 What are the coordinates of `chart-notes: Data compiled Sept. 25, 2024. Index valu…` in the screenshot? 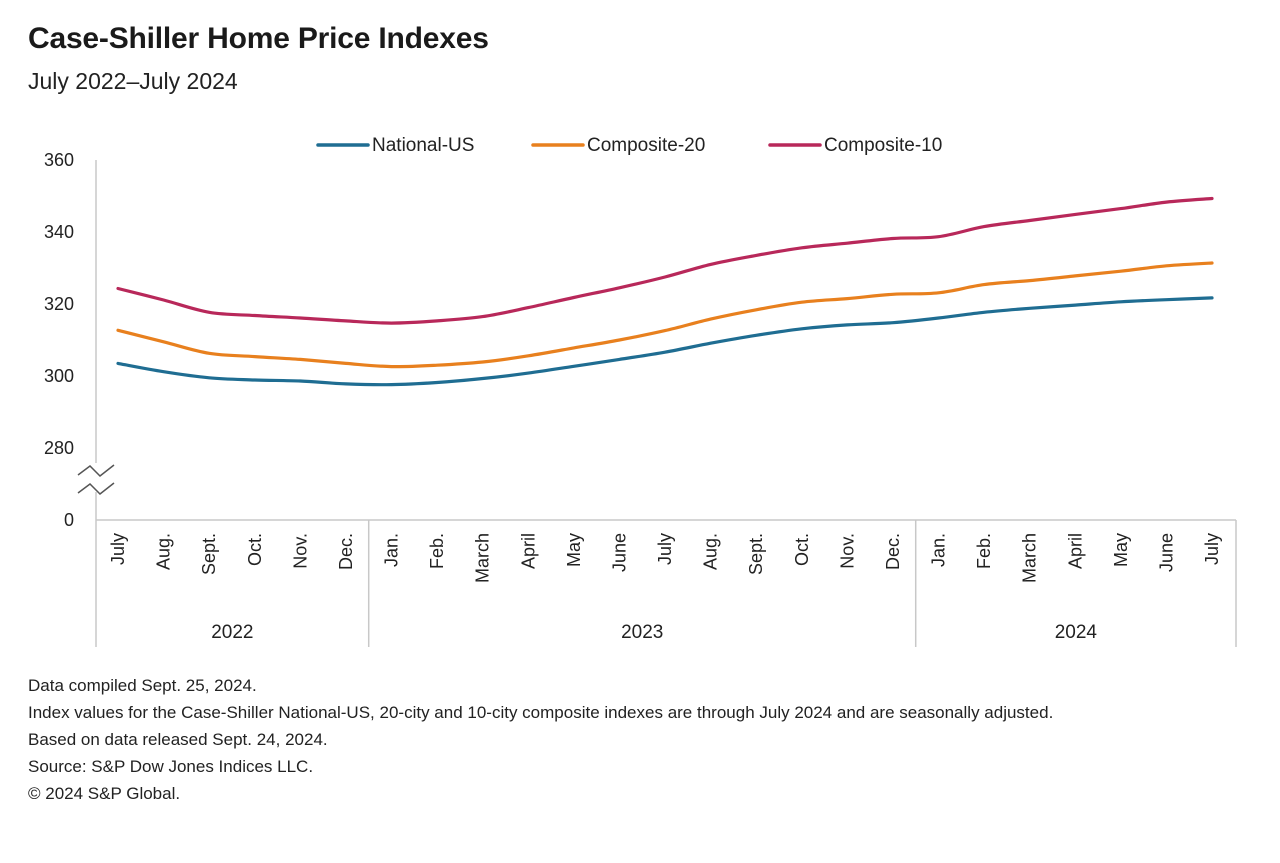 It's located at (638, 741).